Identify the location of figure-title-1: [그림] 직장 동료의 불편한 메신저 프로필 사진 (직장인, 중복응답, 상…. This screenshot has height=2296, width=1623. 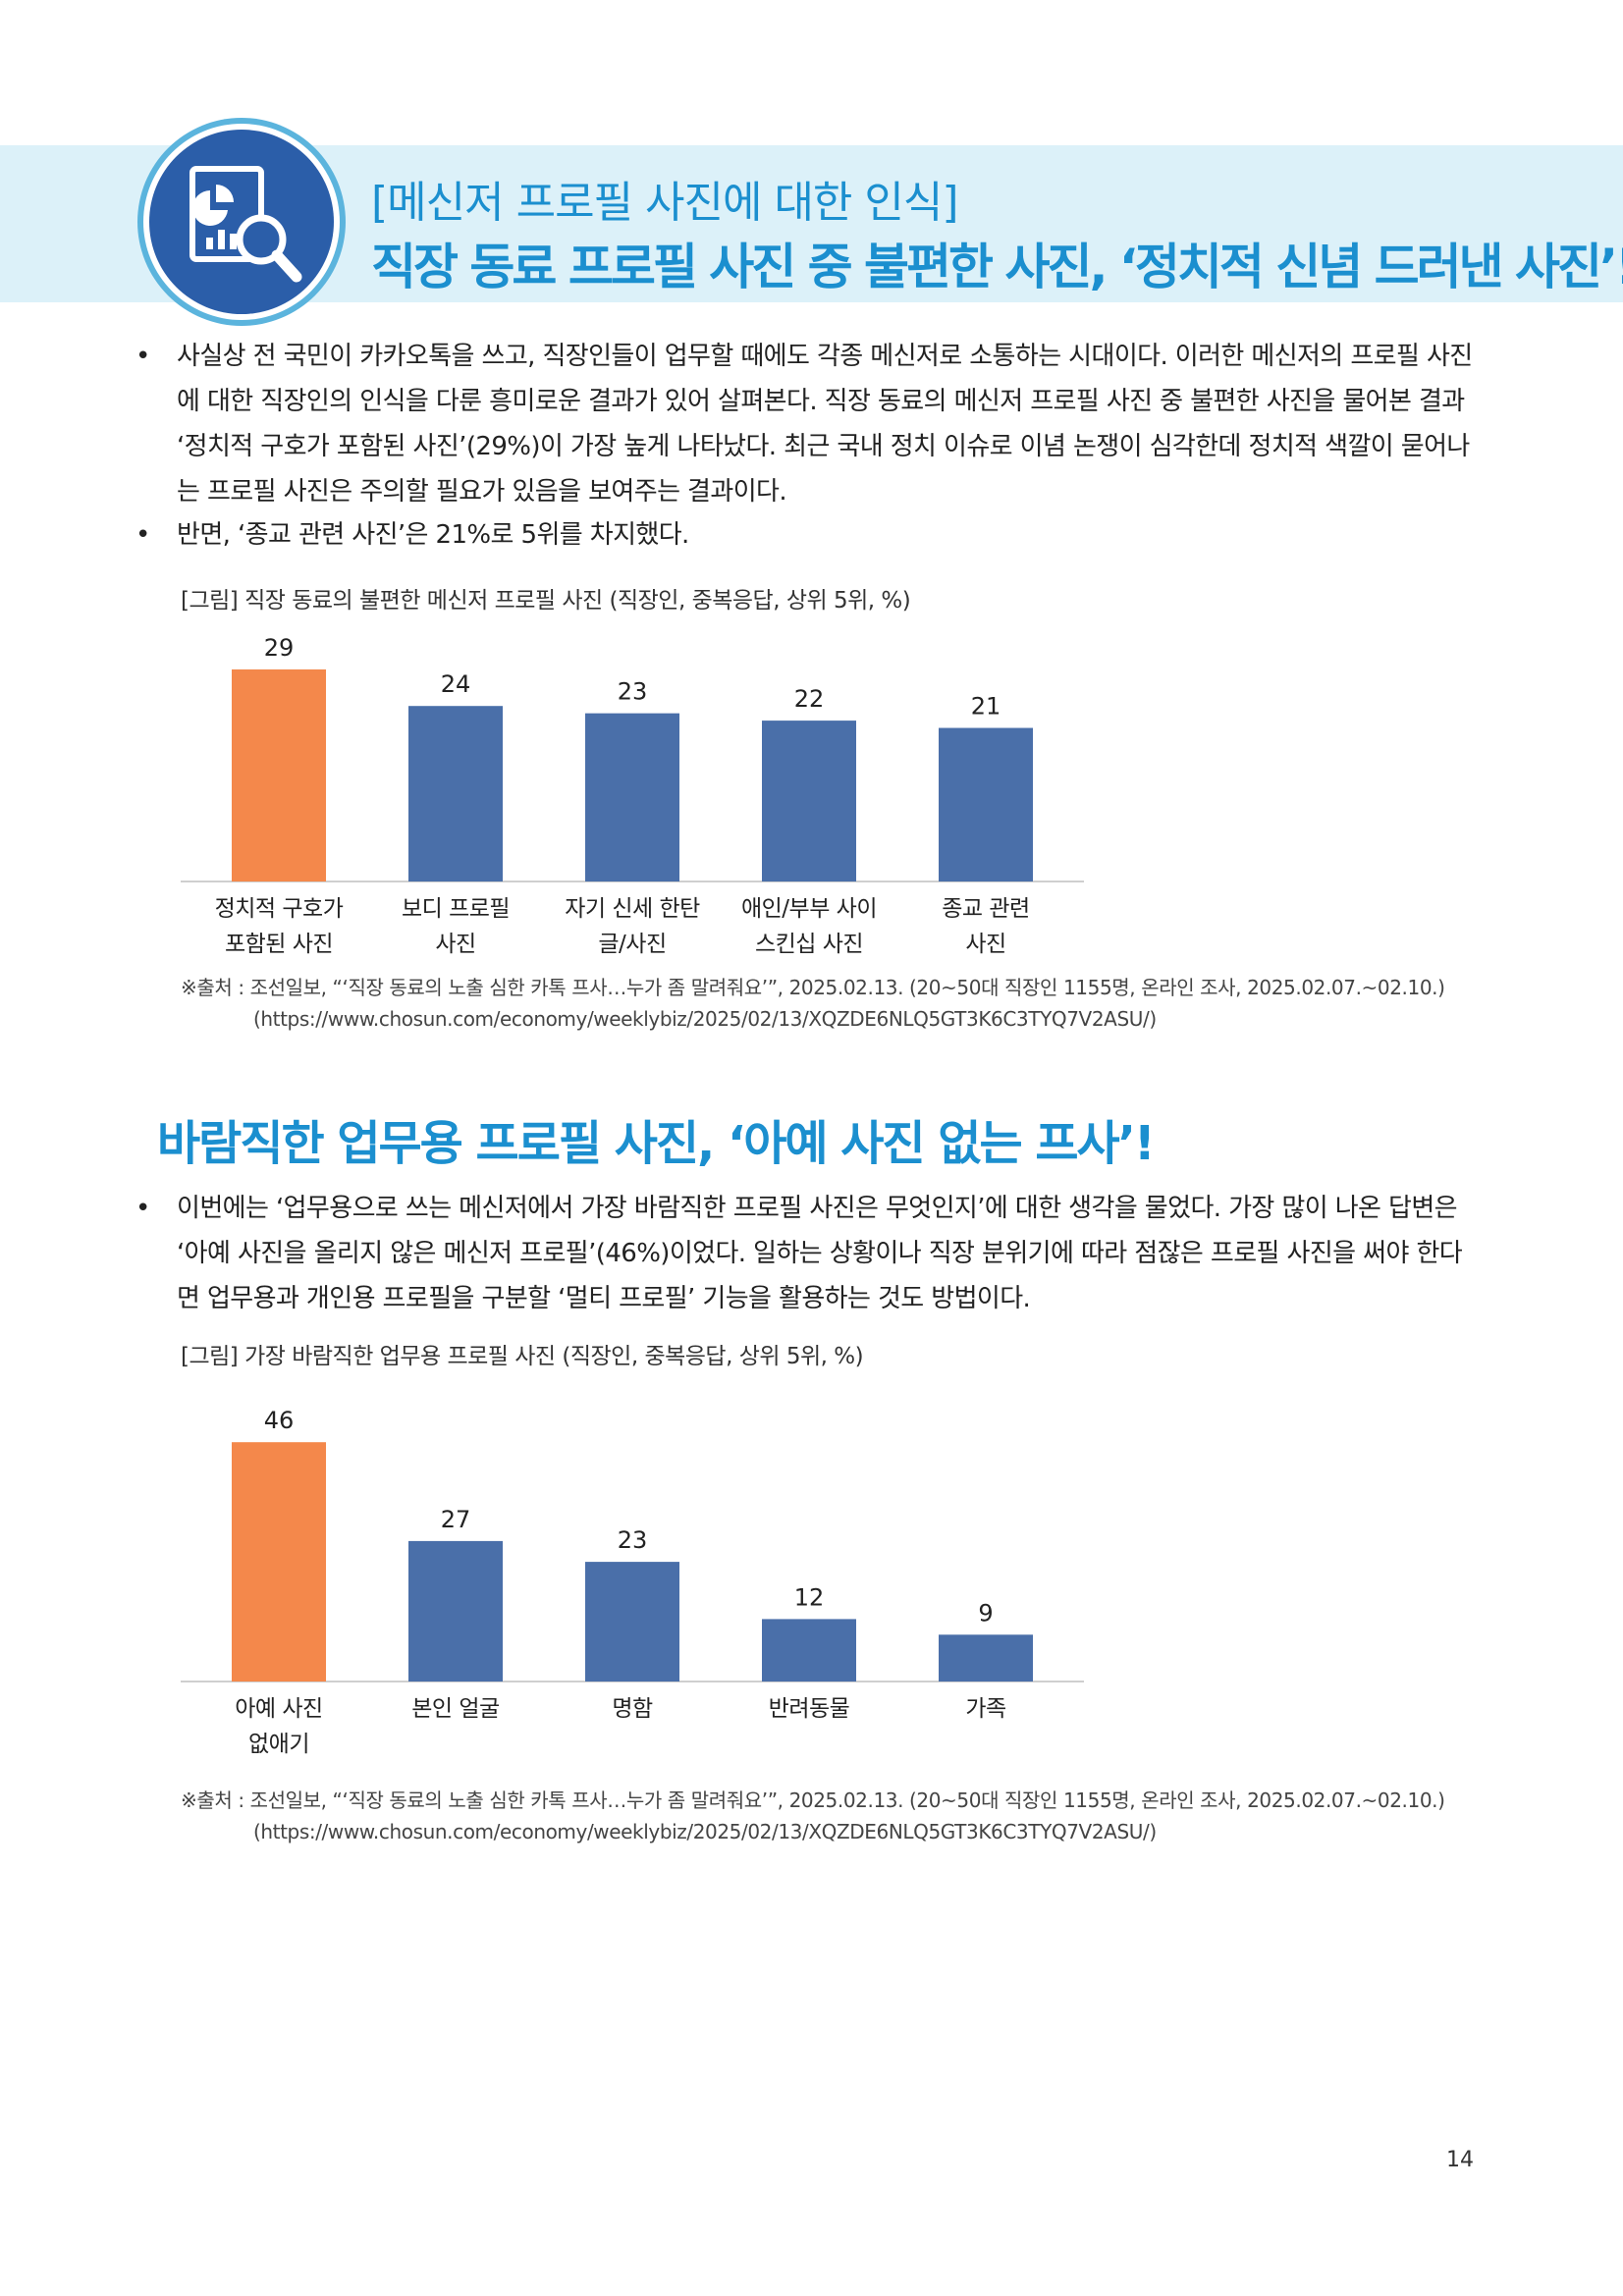
(546, 601).